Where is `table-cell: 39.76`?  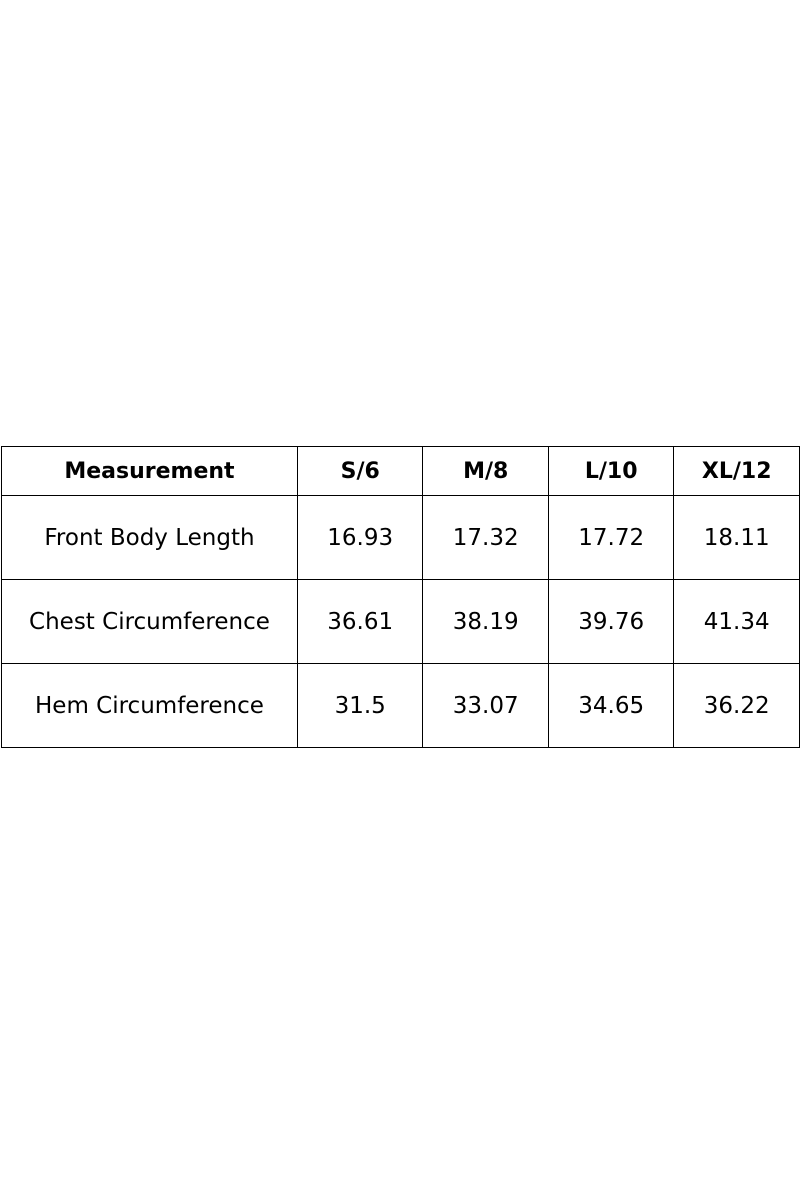 table-cell: 39.76 is located at coordinates (611, 621).